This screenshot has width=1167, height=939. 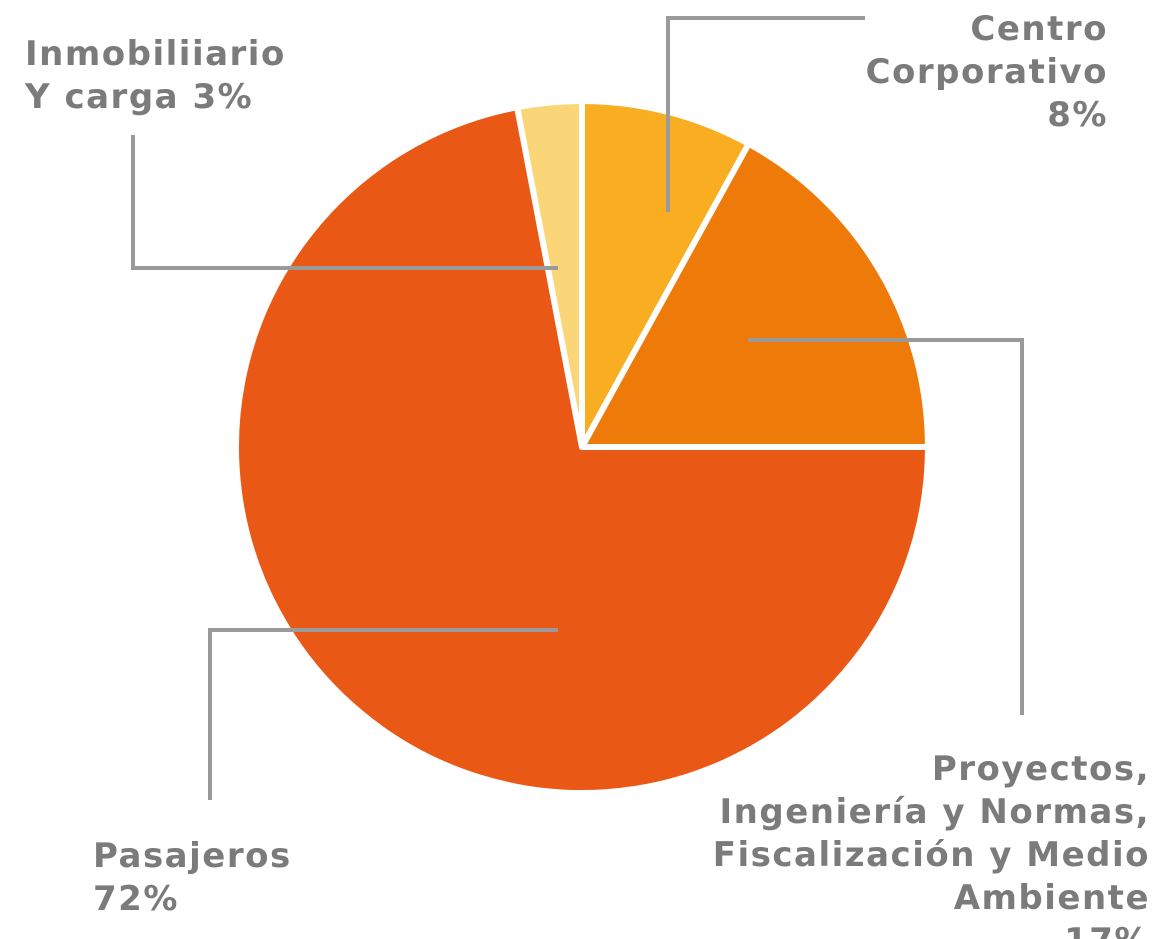 I want to click on slice-label: Pasajeros 72%, so click(x=192, y=878).